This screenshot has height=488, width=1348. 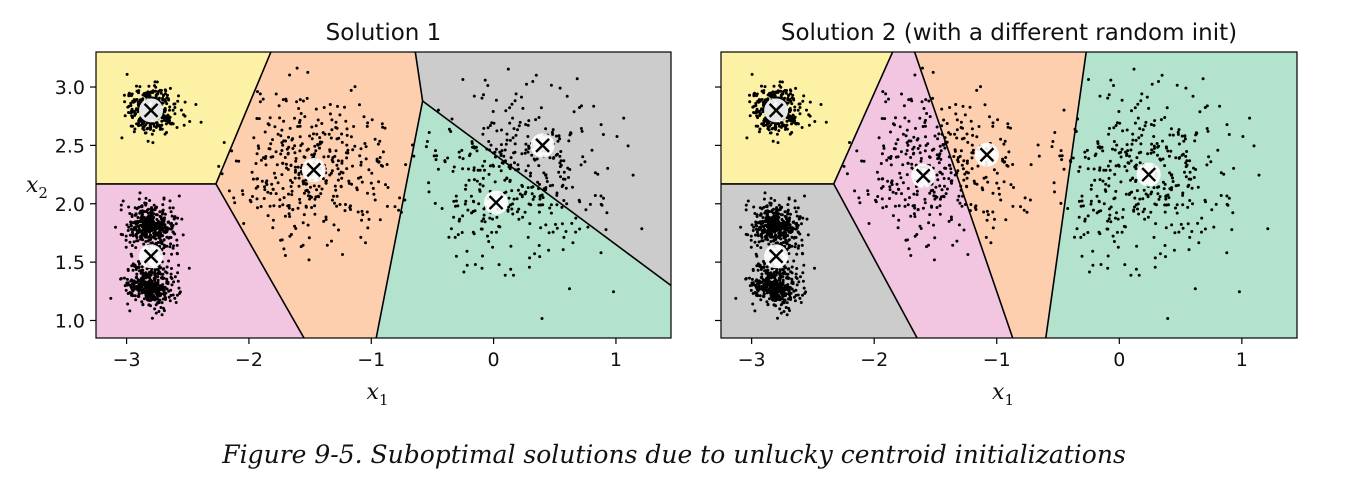 I want to click on decision-boundary, so click(x=260, y=260).